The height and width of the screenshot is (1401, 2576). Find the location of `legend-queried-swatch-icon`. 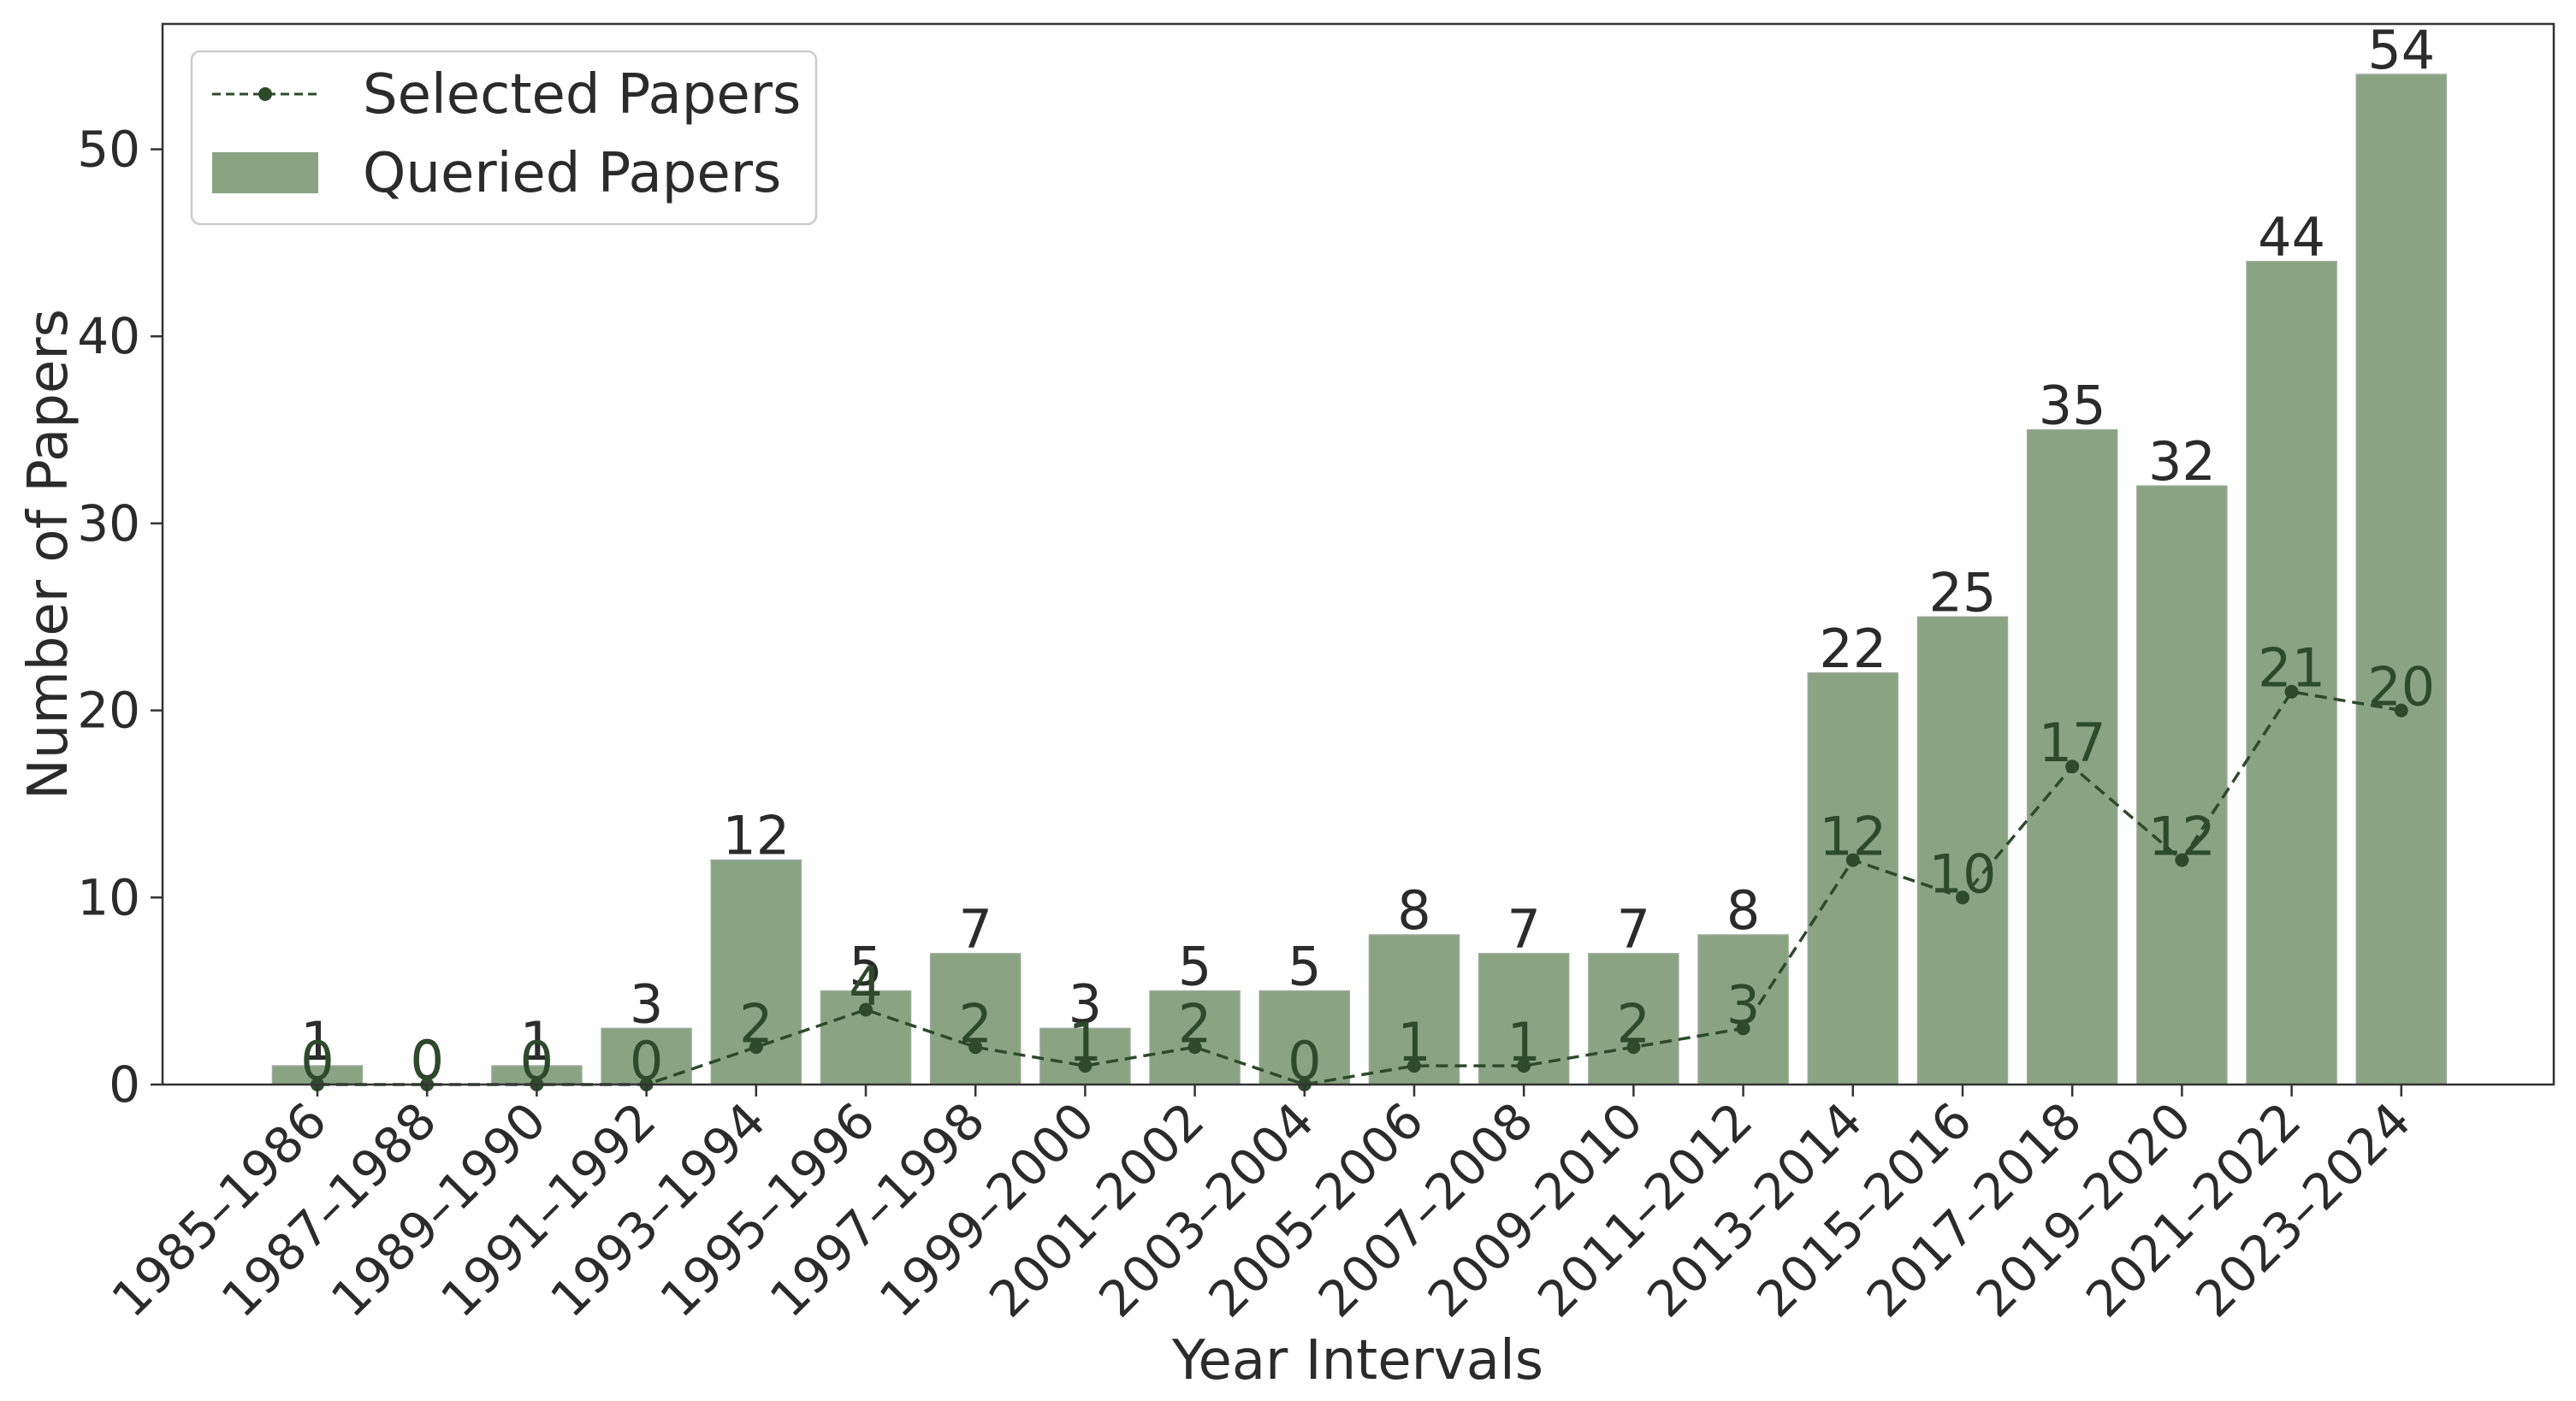

legend-queried-swatch-icon is located at coordinates (265, 172).